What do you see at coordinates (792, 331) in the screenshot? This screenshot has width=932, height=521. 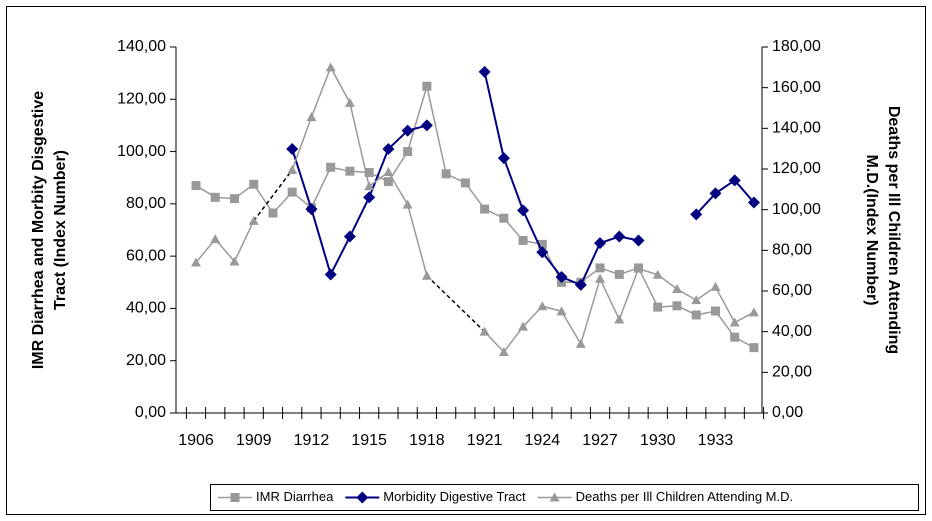 I see `y2-tick-label: 40,00` at bounding box center [792, 331].